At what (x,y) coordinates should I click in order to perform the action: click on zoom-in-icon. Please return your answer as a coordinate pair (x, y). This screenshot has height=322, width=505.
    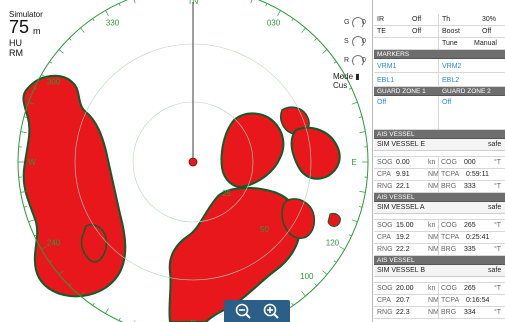
    Looking at the image, I should click on (271, 311).